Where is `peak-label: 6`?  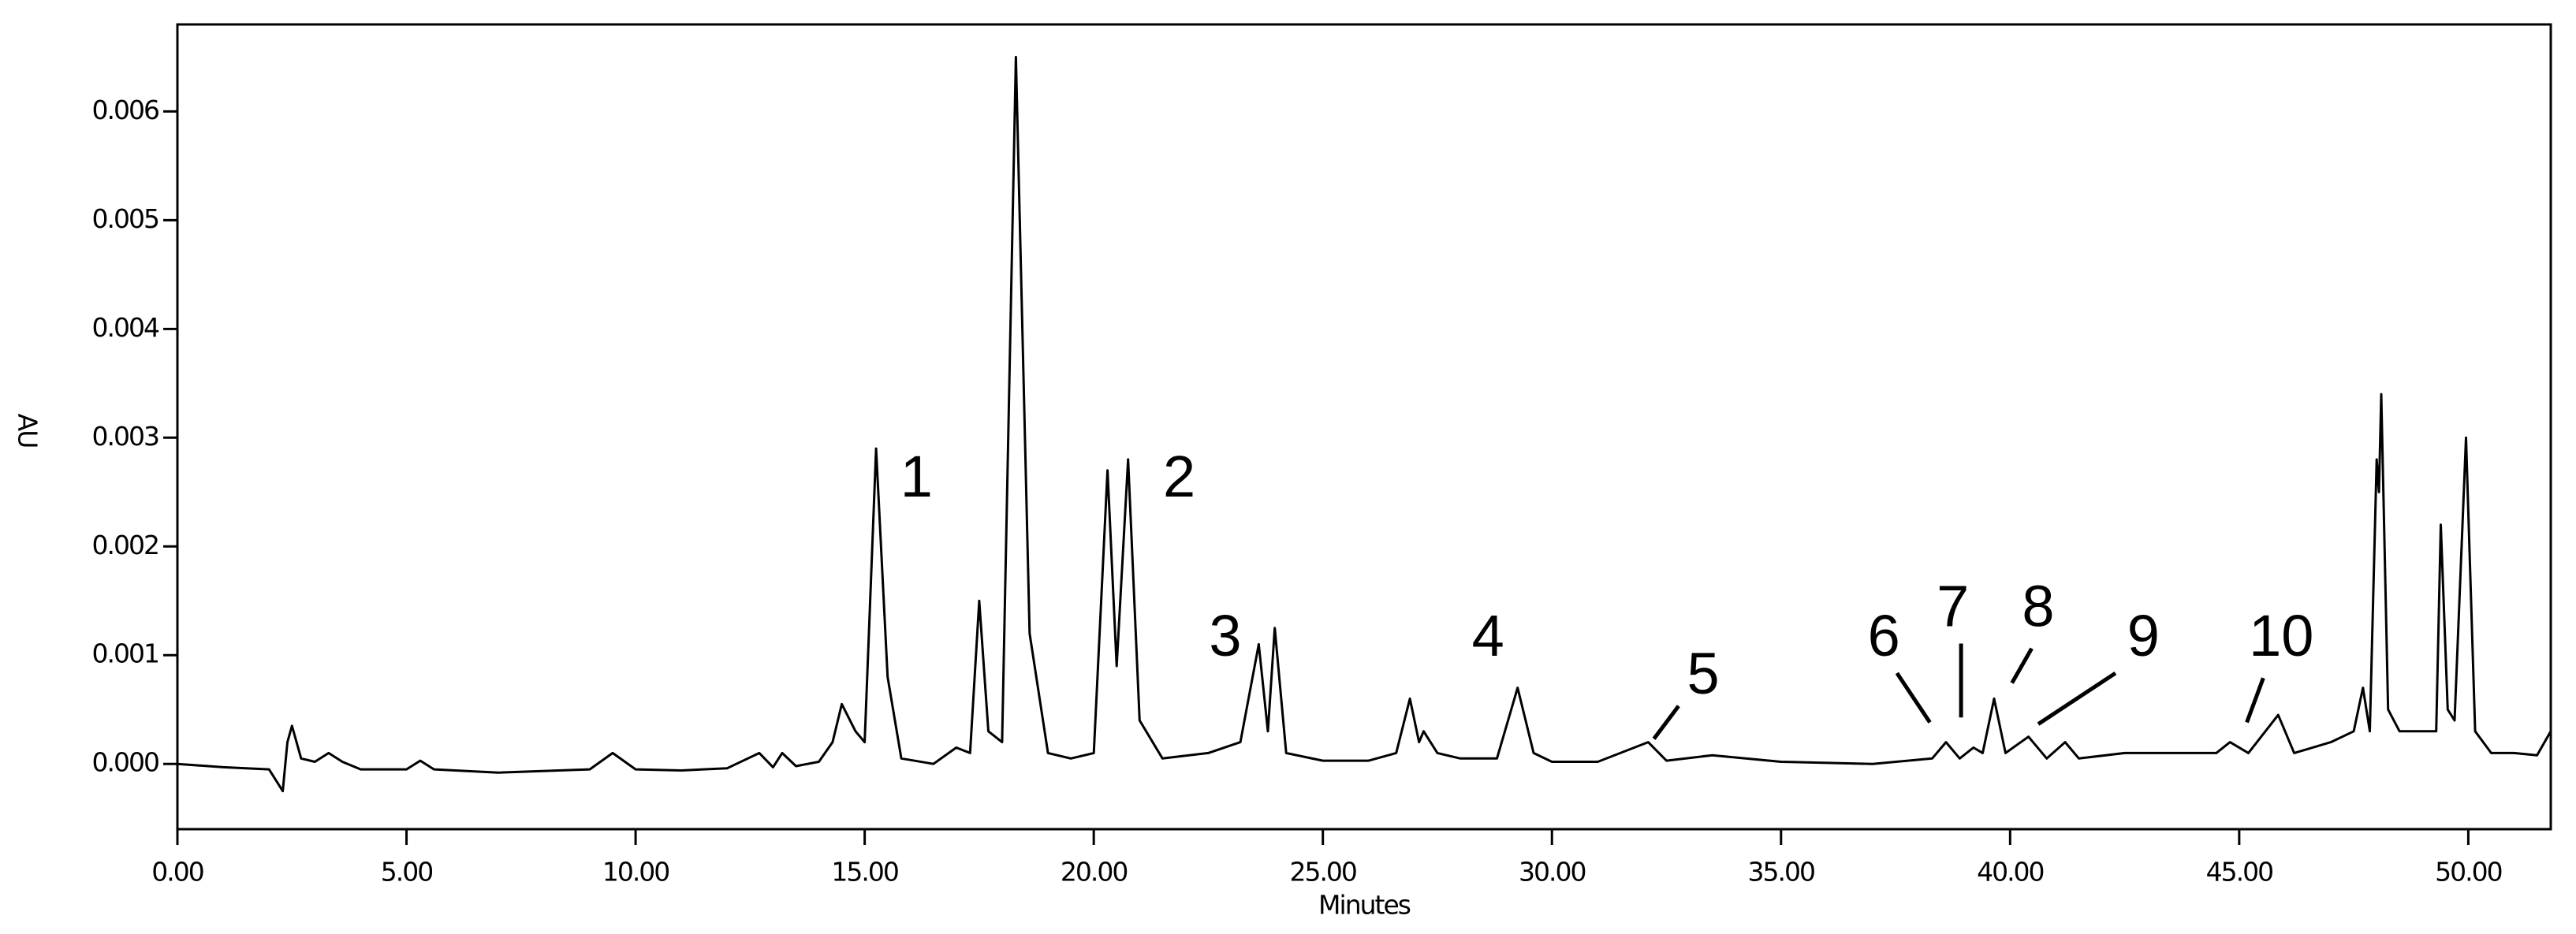
peak-label: 6 is located at coordinates (1884, 636).